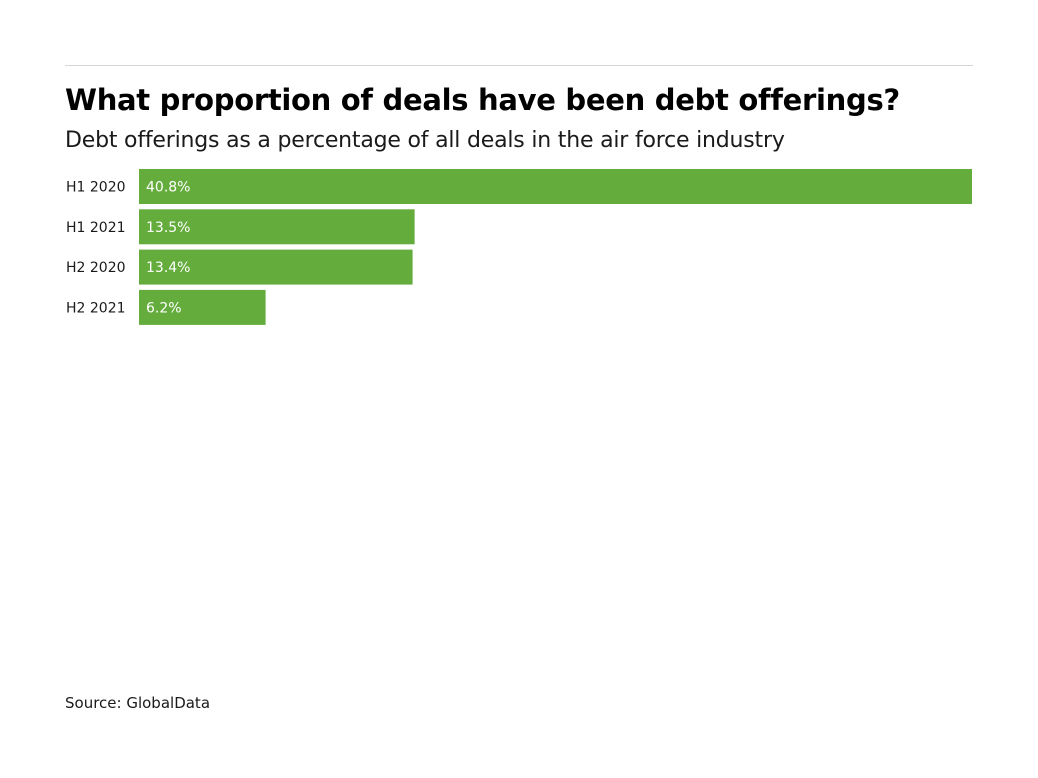  What do you see at coordinates (96, 268) in the screenshot?
I see `category-label-h2-2020: H2 2020` at bounding box center [96, 268].